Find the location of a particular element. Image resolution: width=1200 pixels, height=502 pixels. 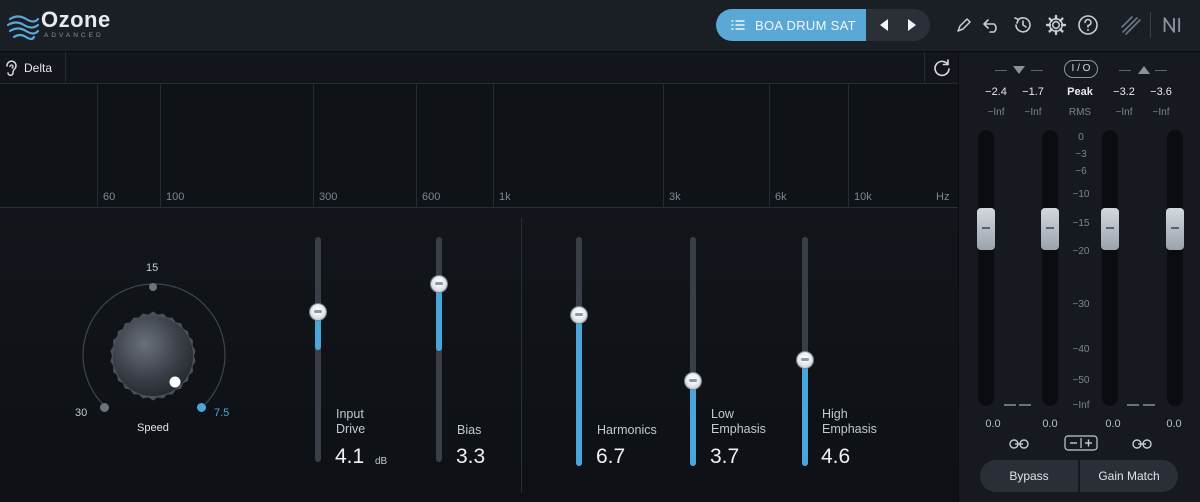

plugin-icon is located at coordinates (1131, 25).